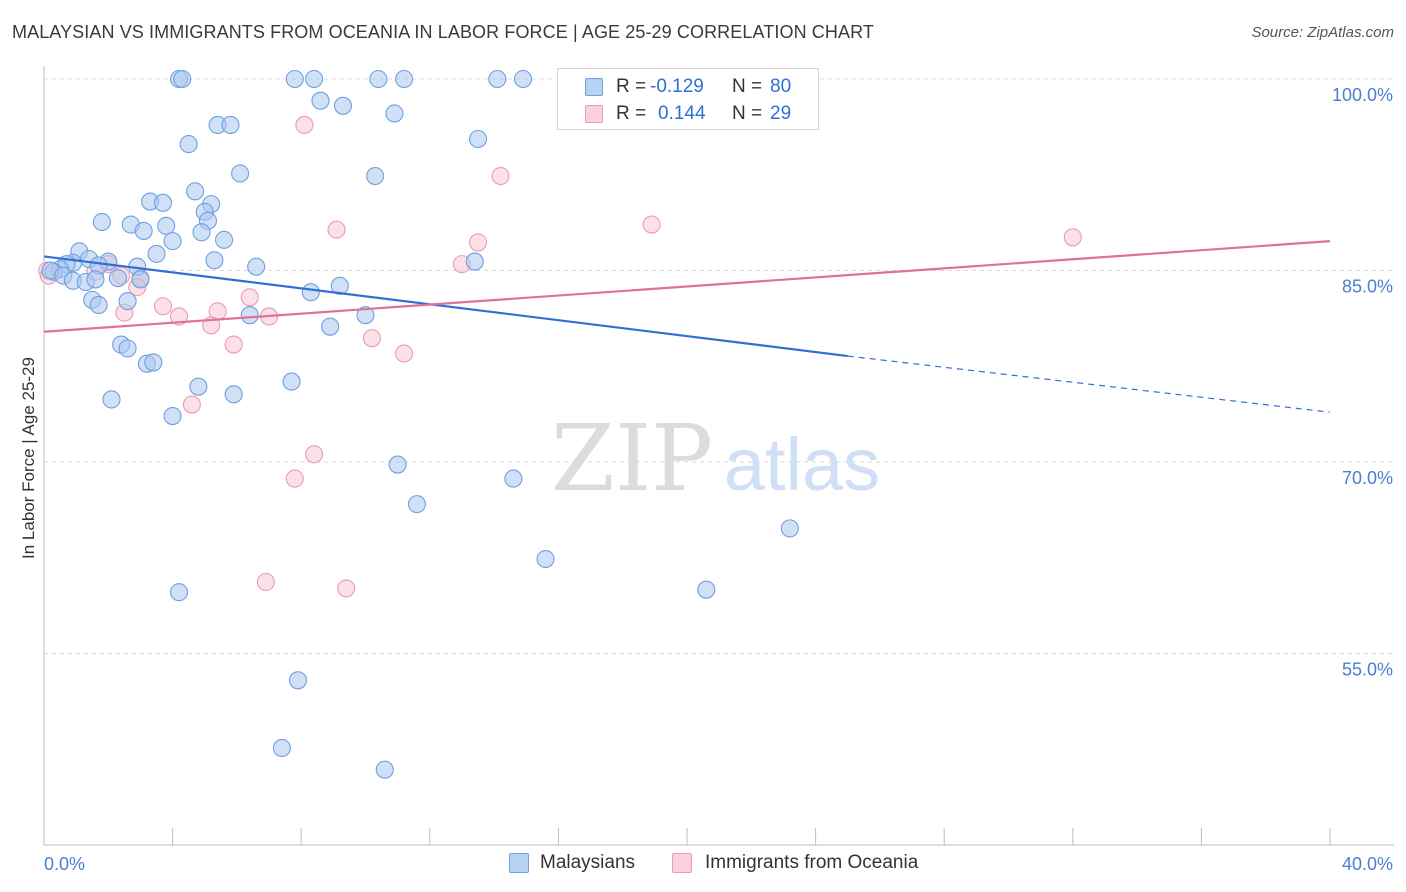 Image resolution: width=1406 pixels, height=892 pixels. I want to click on legend-n-value: 80, so click(781, 86).